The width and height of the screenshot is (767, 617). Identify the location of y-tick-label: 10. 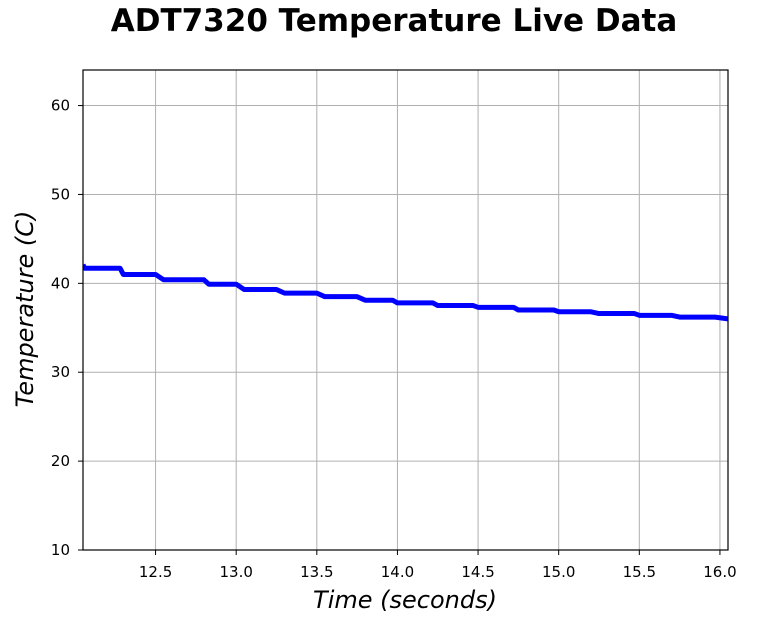
(60, 550).